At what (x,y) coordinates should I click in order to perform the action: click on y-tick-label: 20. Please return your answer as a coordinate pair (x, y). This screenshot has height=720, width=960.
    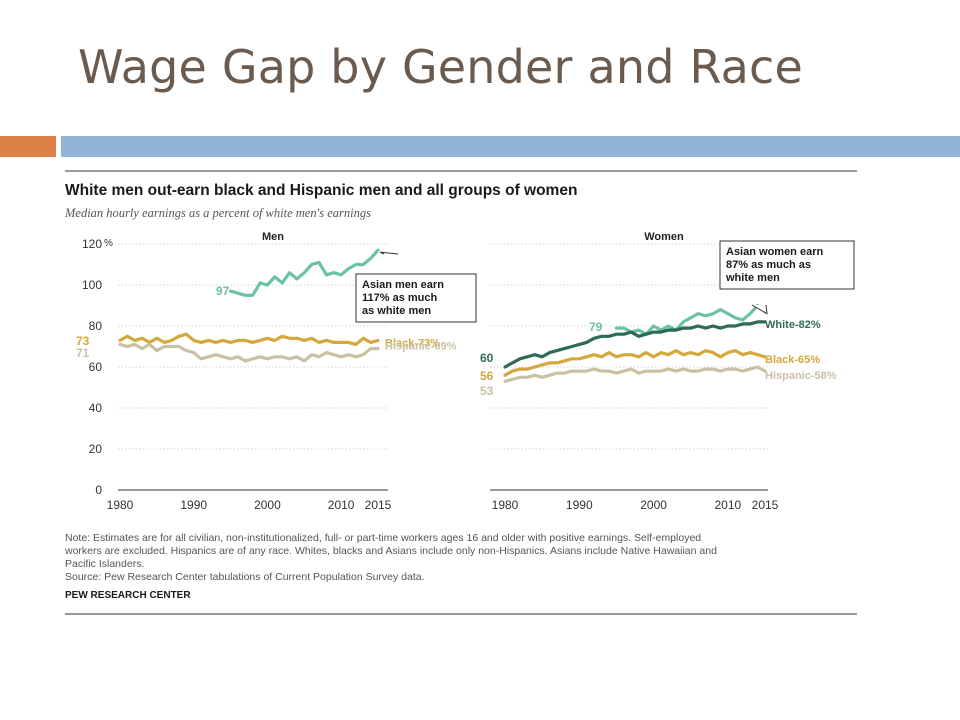
    Looking at the image, I should click on (96, 449).